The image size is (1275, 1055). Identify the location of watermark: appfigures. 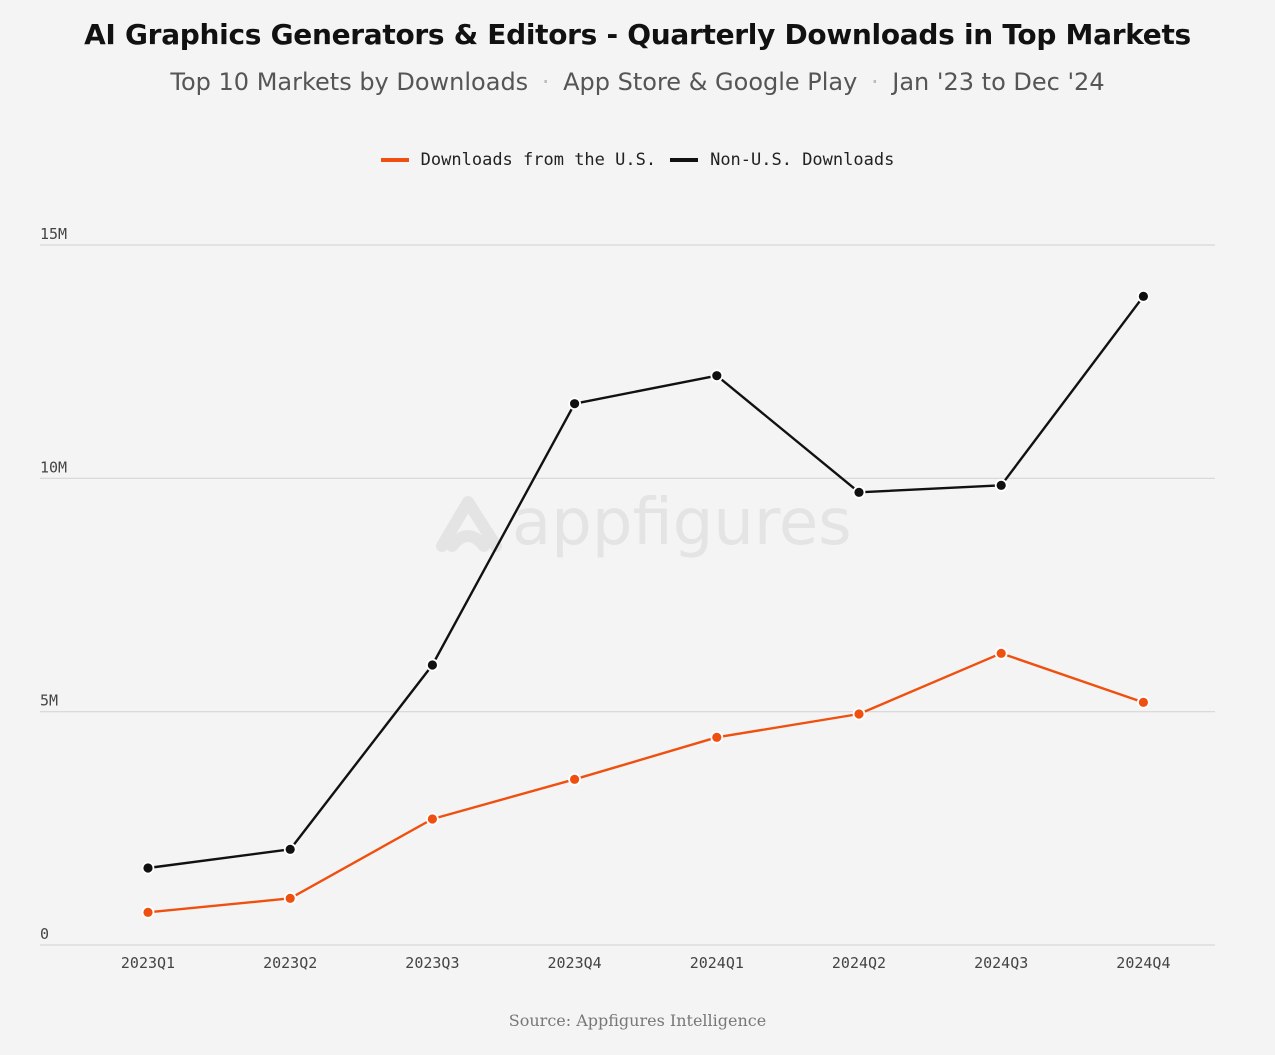
(644, 523).